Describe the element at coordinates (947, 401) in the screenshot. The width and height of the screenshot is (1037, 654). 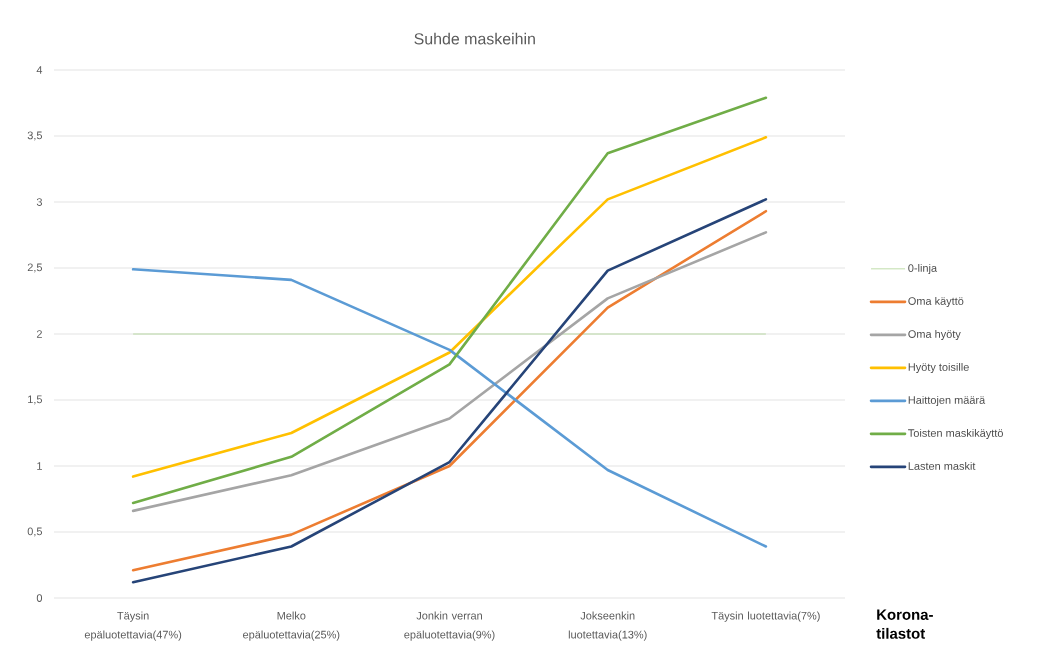
I see `legend-label: Haittojen määrä` at that location.